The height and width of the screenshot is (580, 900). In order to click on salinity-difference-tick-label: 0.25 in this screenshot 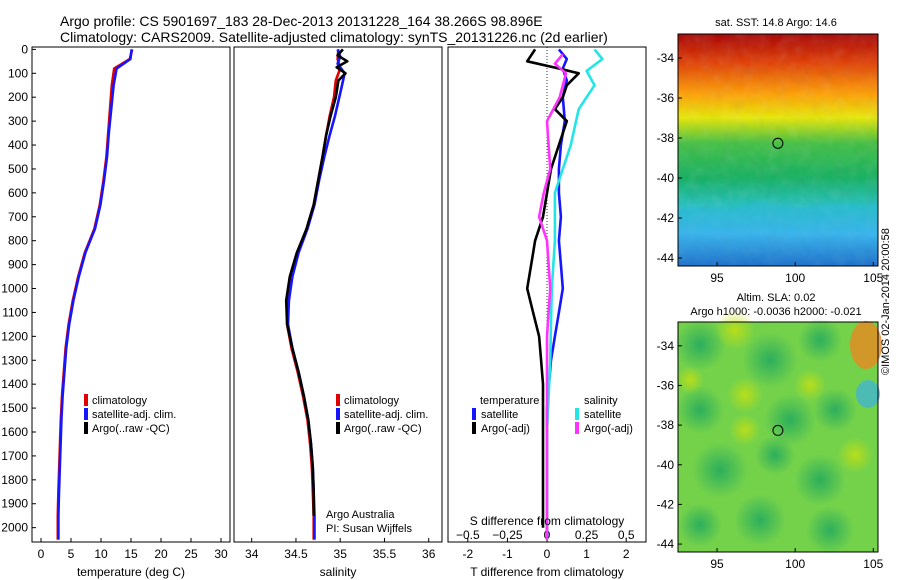, I will do `click(587, 535)`.